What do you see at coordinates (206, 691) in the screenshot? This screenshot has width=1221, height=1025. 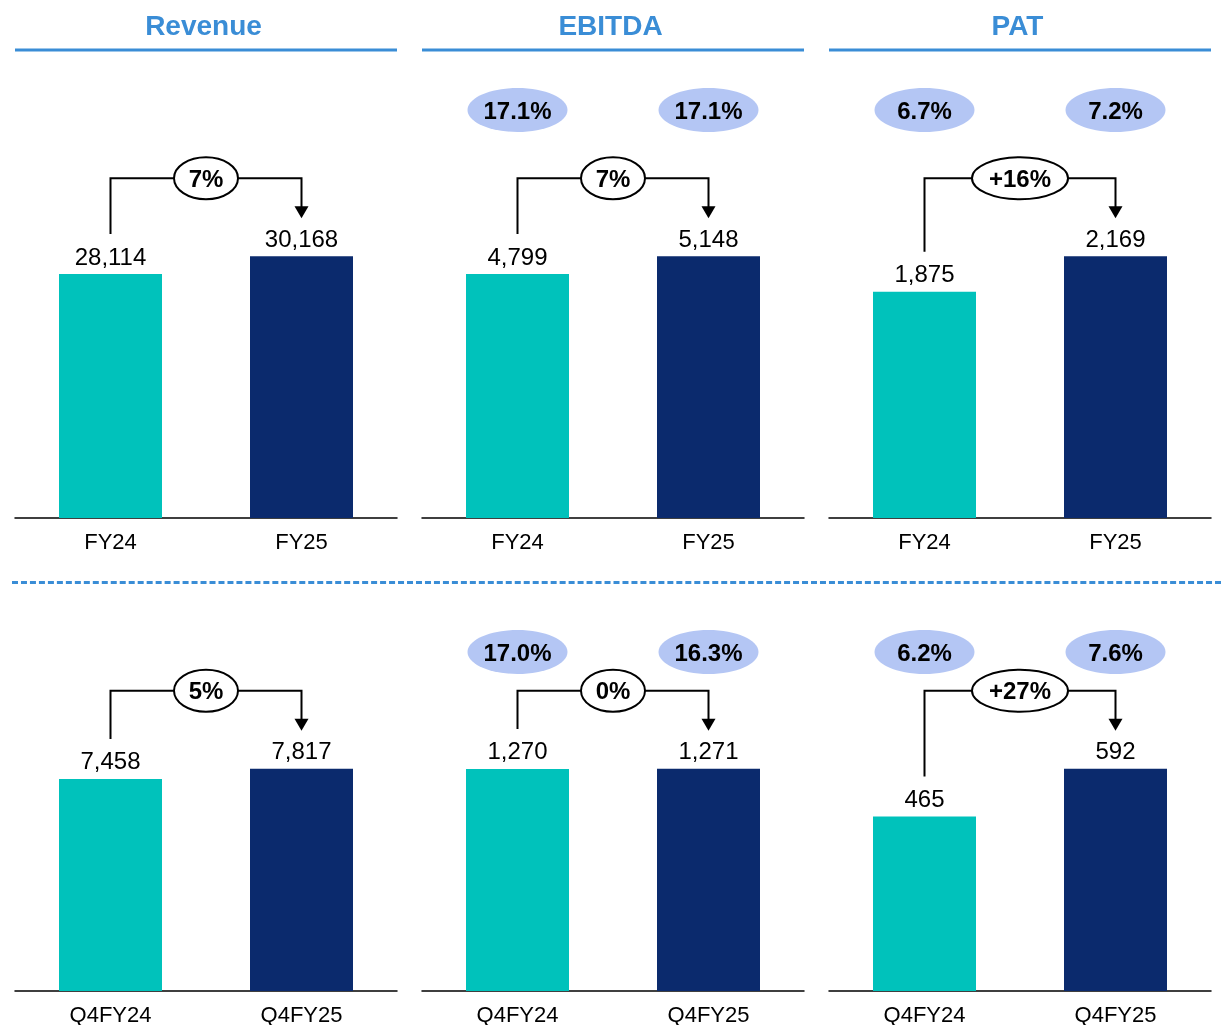 I see `text: 5%` at bounding box center [206, 691].